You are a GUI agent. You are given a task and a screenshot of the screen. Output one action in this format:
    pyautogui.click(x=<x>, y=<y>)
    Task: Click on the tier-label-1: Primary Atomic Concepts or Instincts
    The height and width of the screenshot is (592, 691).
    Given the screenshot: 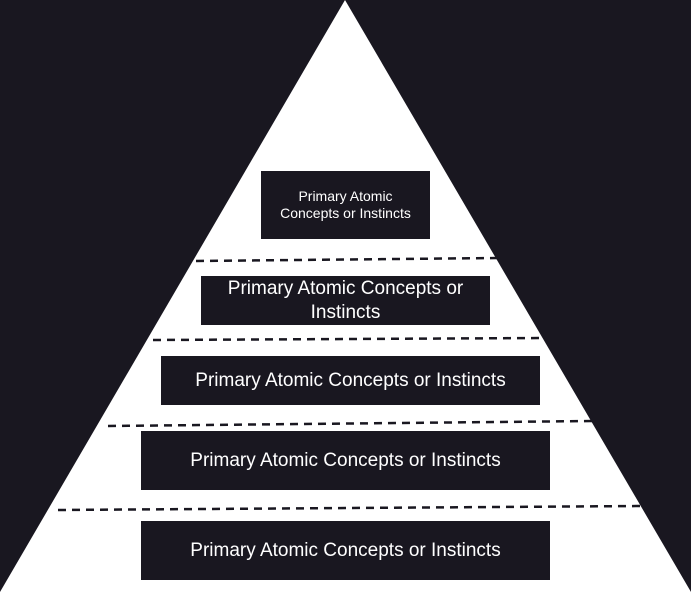 What is the action you would take?
    pyautogui.click(x=345, y=204)
    